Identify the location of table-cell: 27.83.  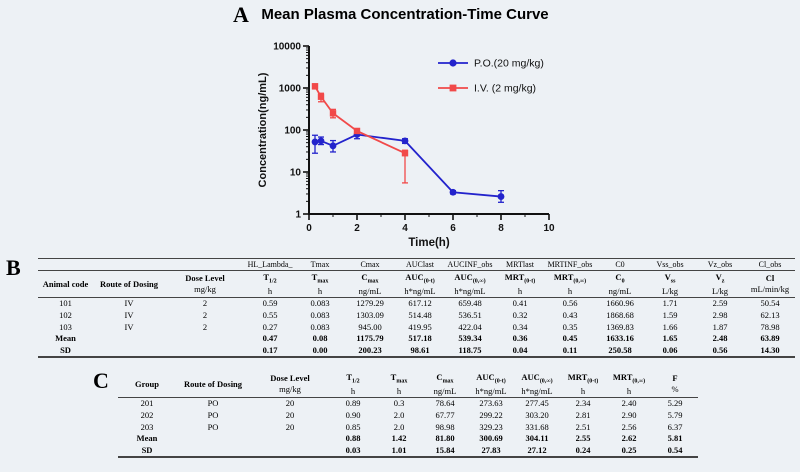
(491, 451).